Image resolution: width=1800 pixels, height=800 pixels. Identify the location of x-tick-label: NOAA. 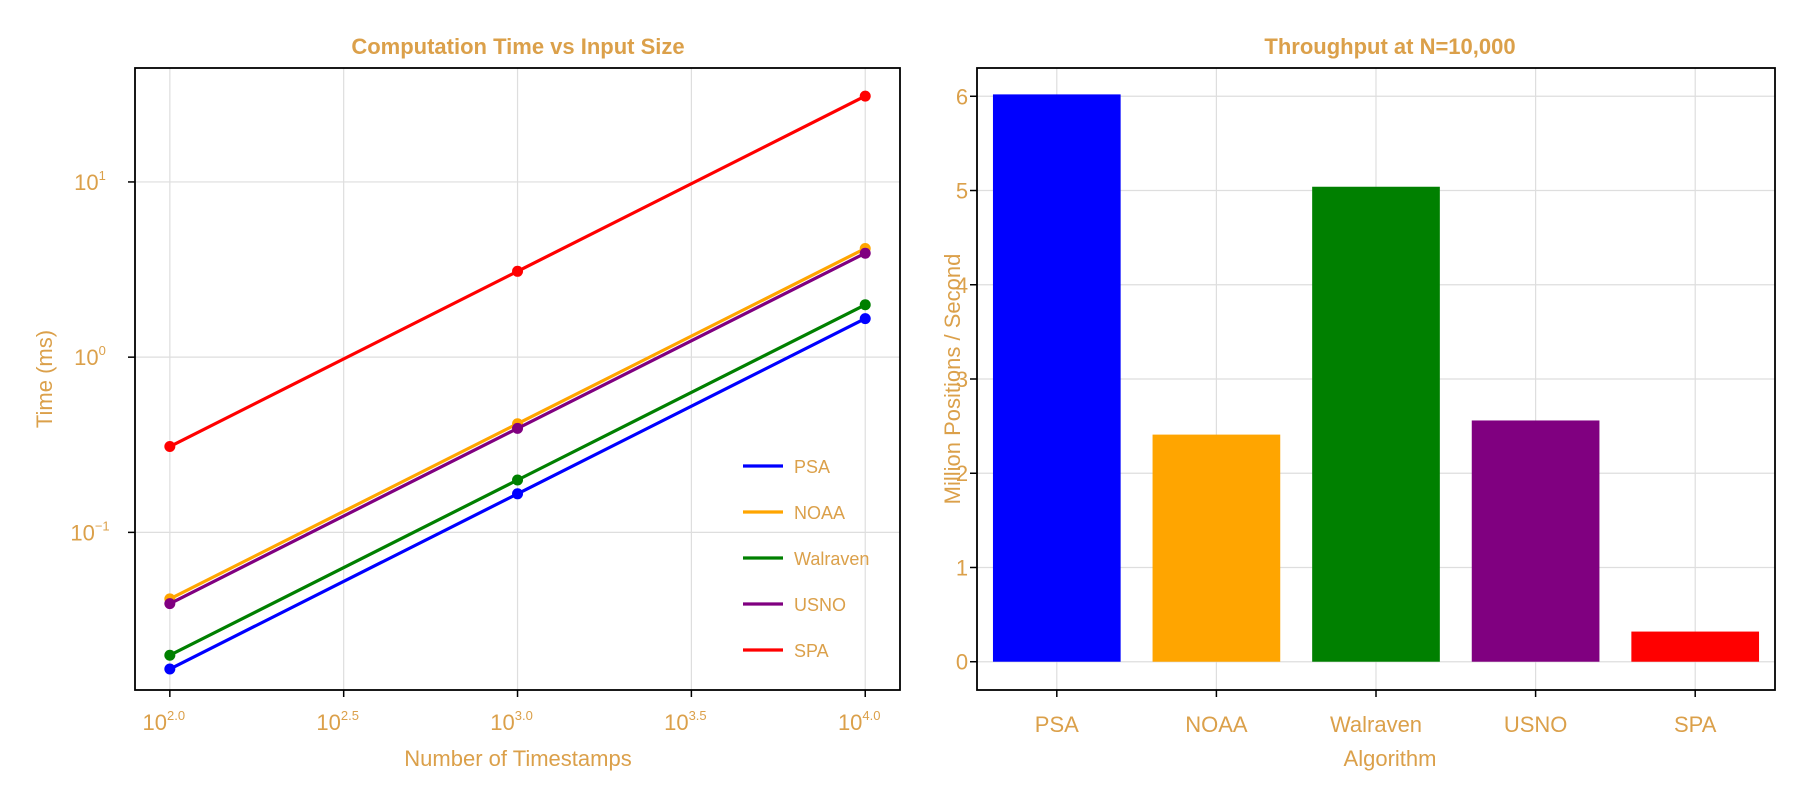
(1216, 724).